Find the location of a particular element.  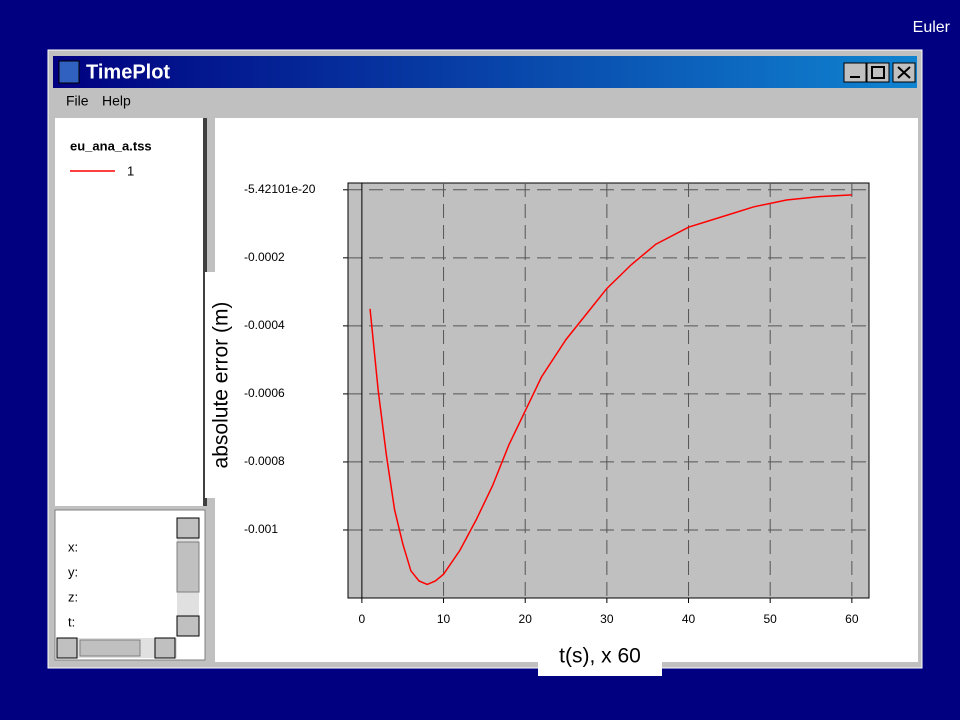

y-tick-label: -0.0006 is located at coordinates (264, 393).